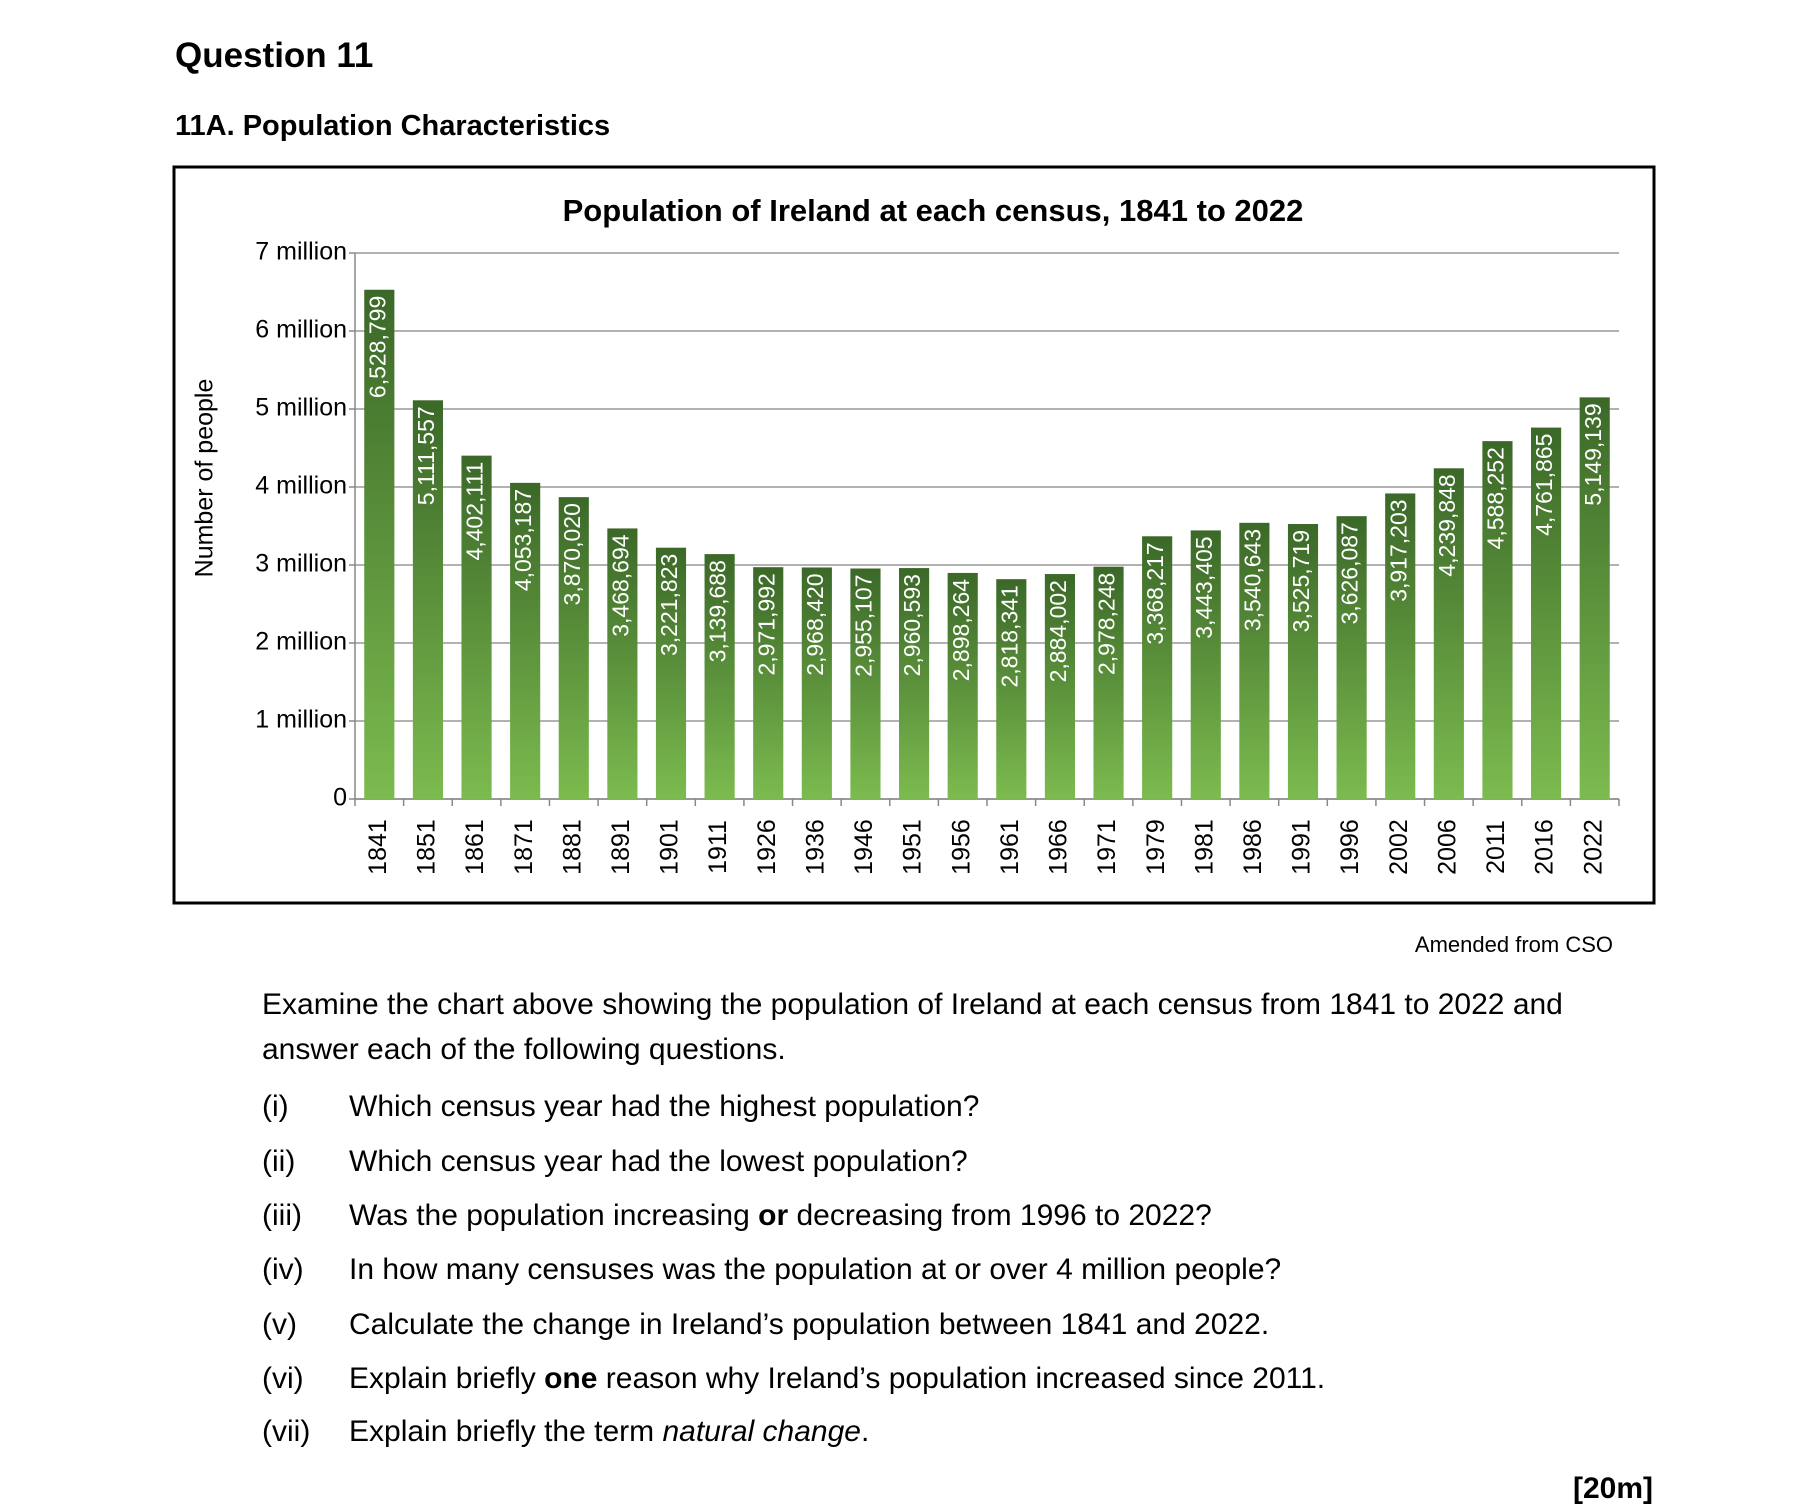 The image size is (1818, 1507). Describe the element at coordinates (1447, 847) in the screenshot. I see `x-tick-label: 2006` at that location.